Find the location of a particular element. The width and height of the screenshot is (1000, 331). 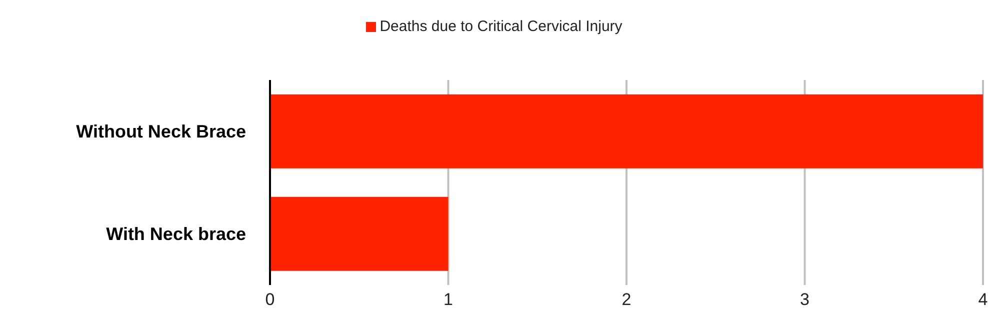

y-tick-label: With Neck brace is located at coordinates (176, 234).